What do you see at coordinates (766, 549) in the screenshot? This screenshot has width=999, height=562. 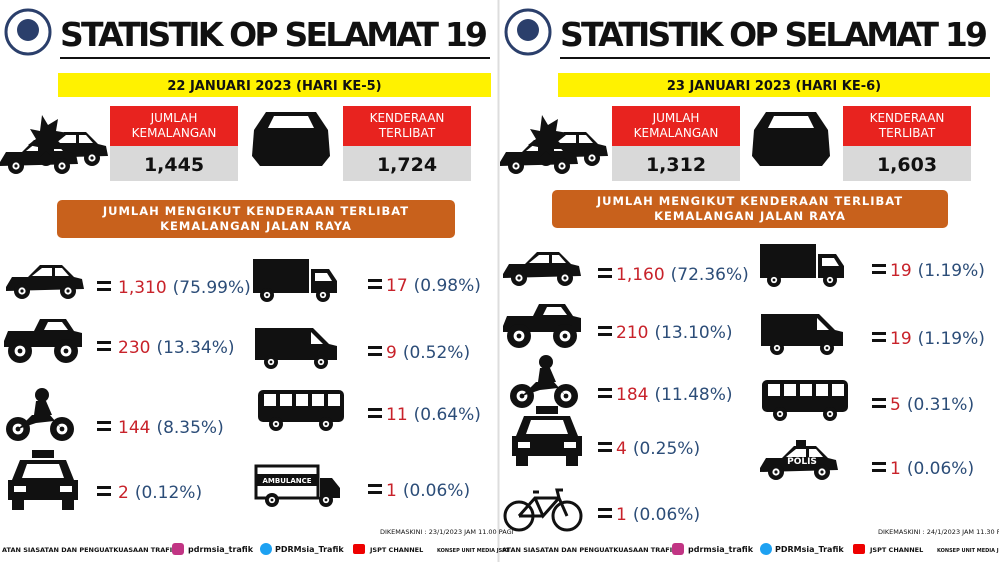 I see `twitter-icon` at bounding box center [766, 549].